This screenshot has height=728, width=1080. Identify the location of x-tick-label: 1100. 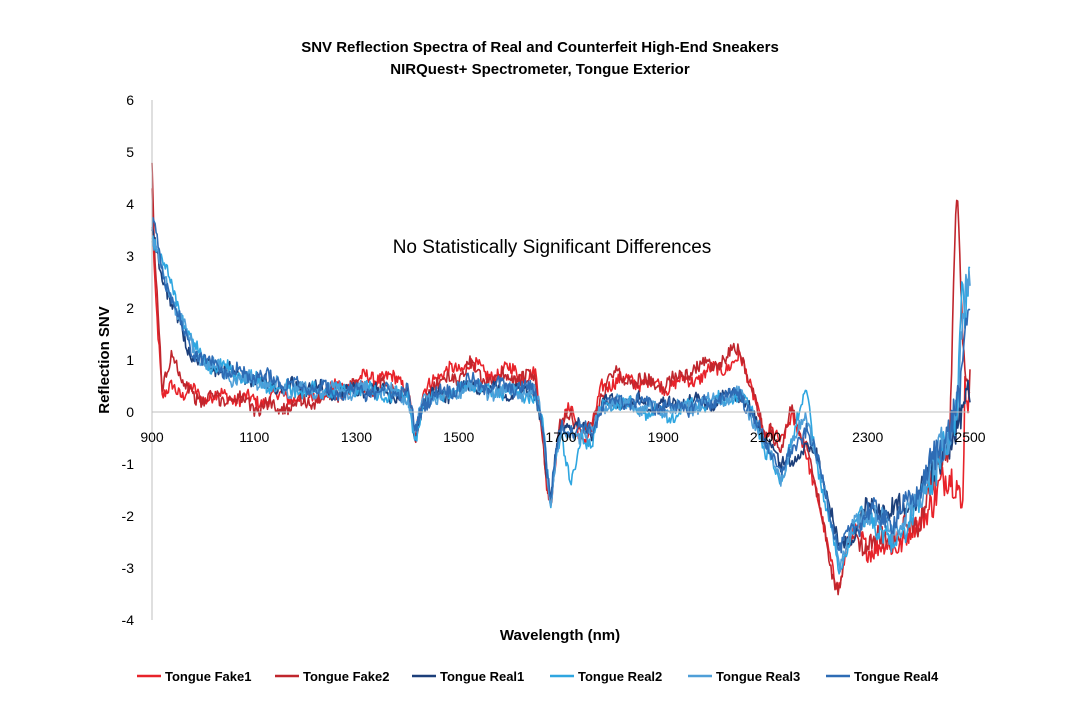
(254, 437).